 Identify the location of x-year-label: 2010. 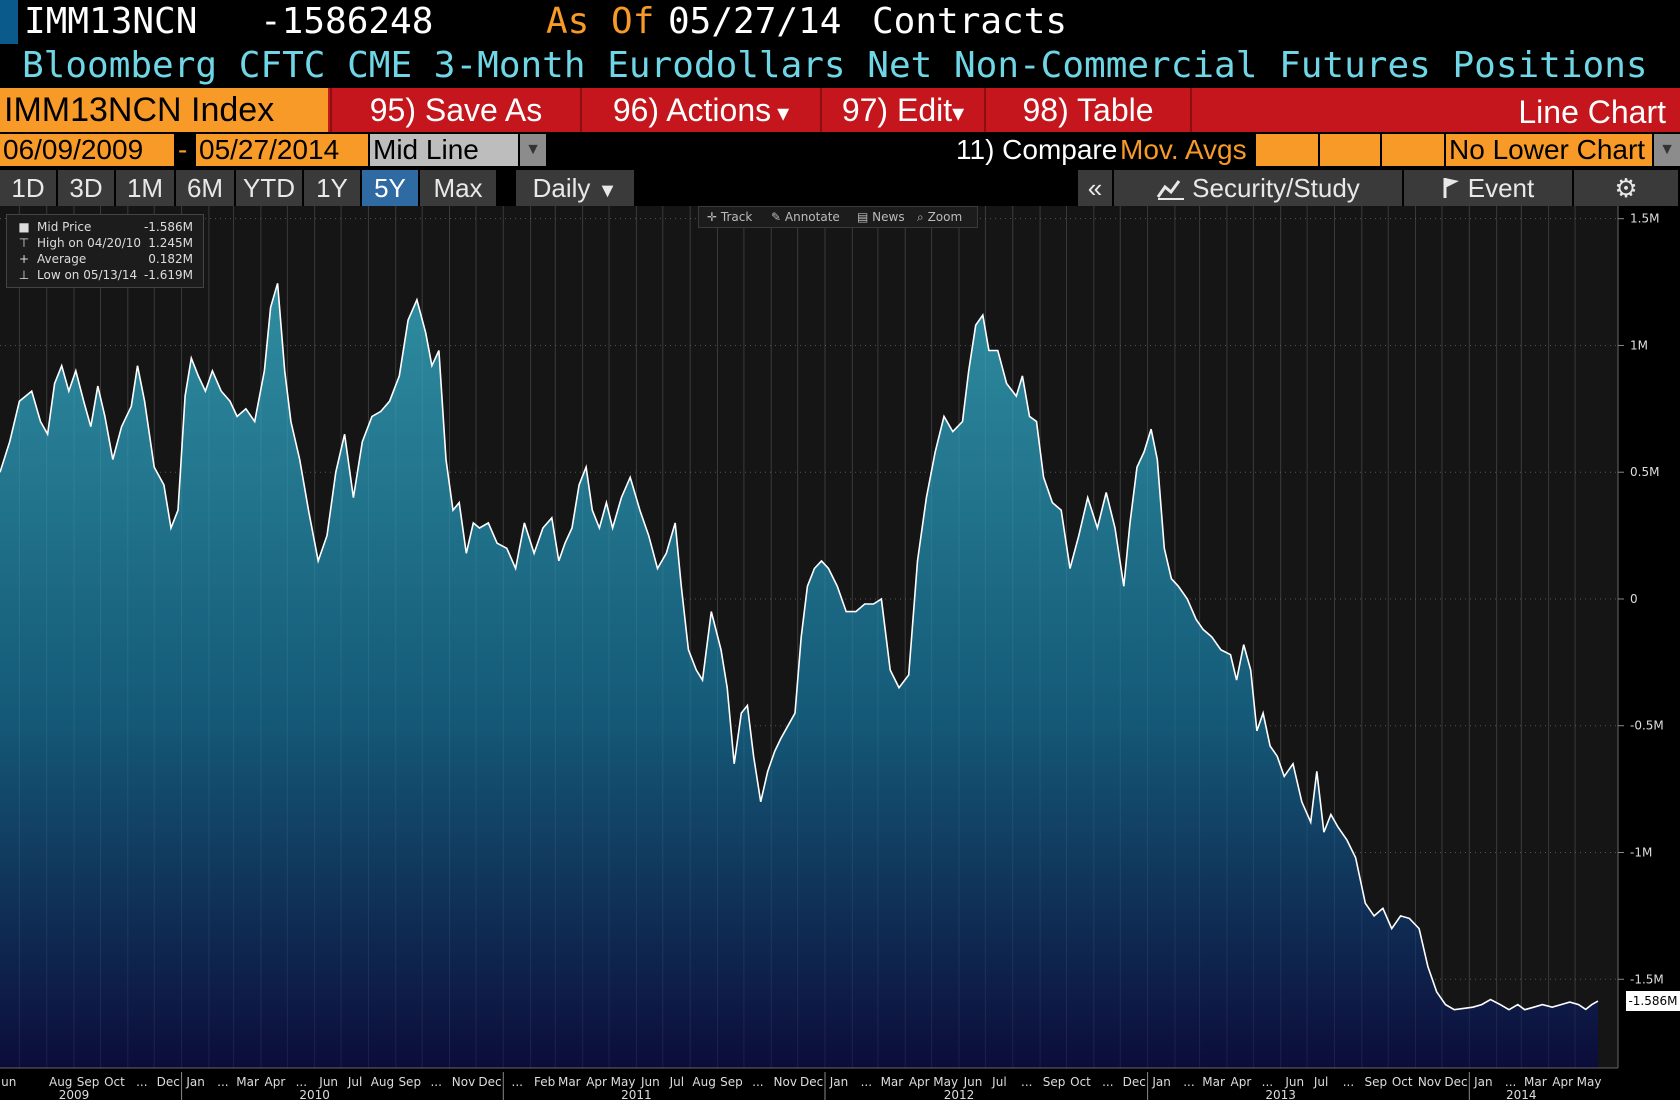
(314, 1094).